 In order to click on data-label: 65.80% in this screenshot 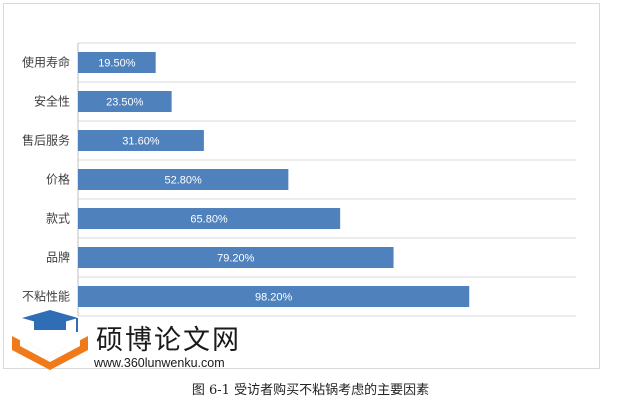, I will do `click(209, 220)`.